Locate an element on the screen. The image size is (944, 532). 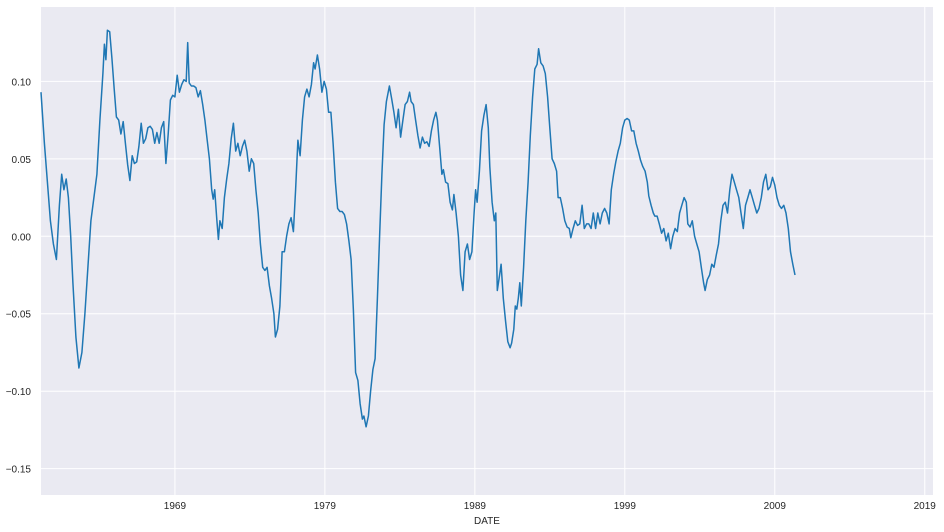
y-tick-label: −0.10 is located at coordinates (19, 392).